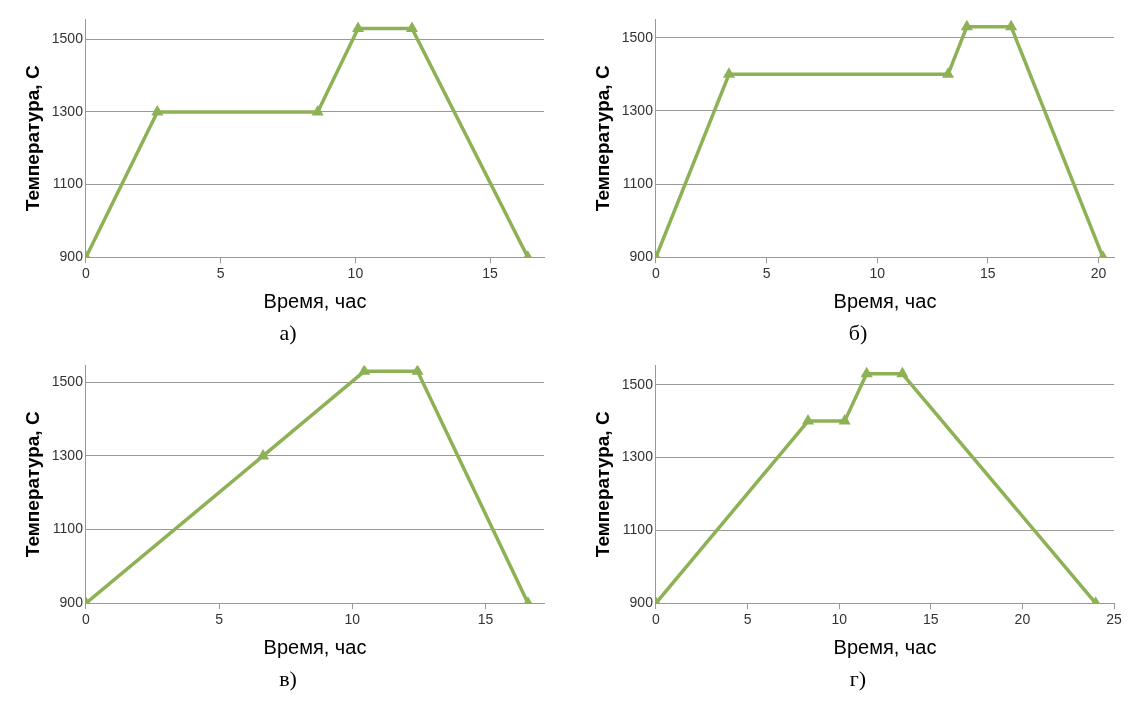  Describe the element at coordinates (288, 333) in the screenshot. I see `text: а)` at that location.